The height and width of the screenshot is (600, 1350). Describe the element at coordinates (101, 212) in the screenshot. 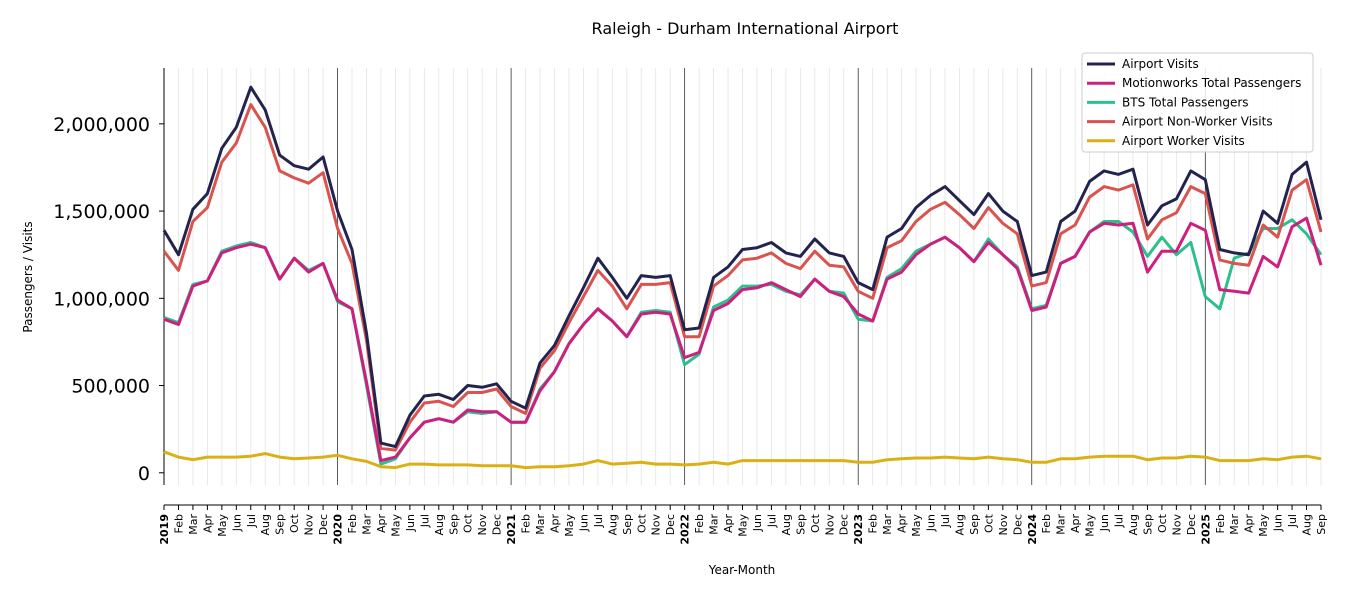

I see `y-tick-label: 1,500,000` at that location.